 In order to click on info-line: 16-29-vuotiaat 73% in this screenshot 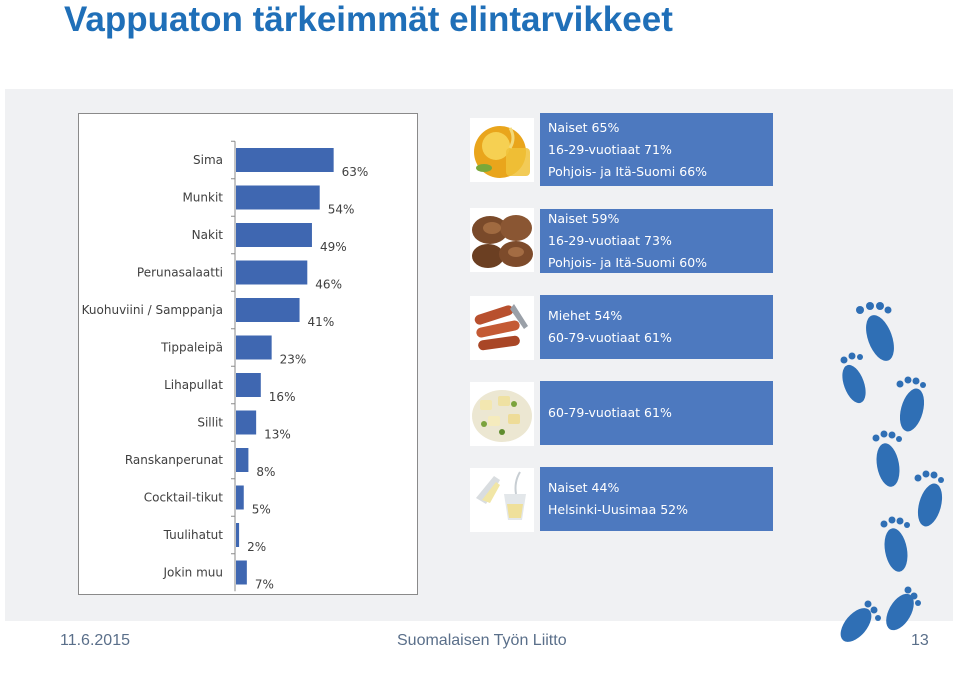, I will do `click(610, 240)`.